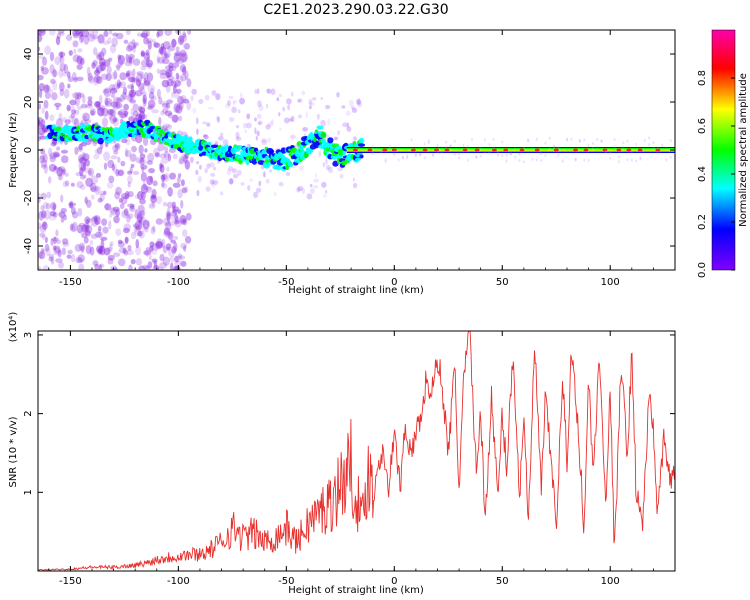  Describe the element at coordinates (702, 126) in the screenshot. I see `colorbar-tick-label: 0.6` at that location.